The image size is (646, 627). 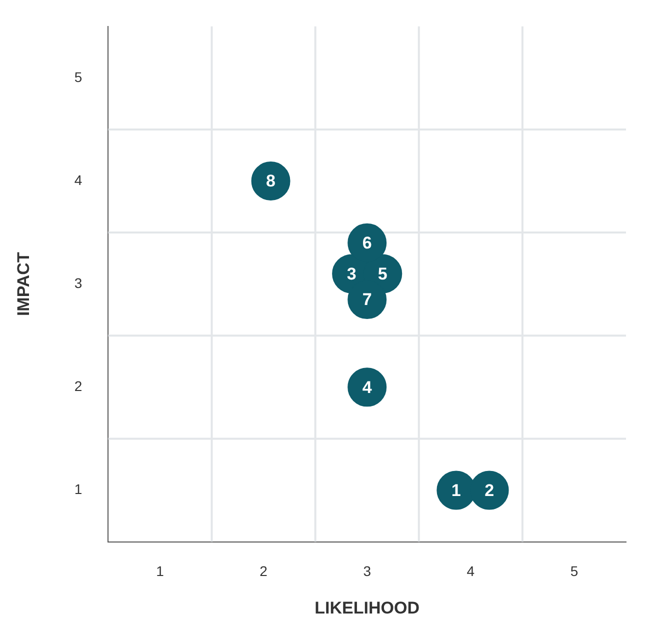 I want to click on annotation: 6, so click(x=367, y=243).